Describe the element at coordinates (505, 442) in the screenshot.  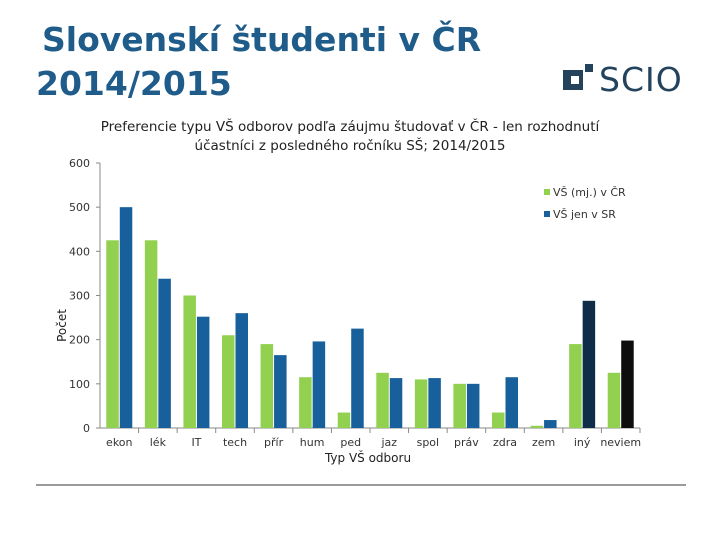
I see `x-tick-label: zdra` at that location.